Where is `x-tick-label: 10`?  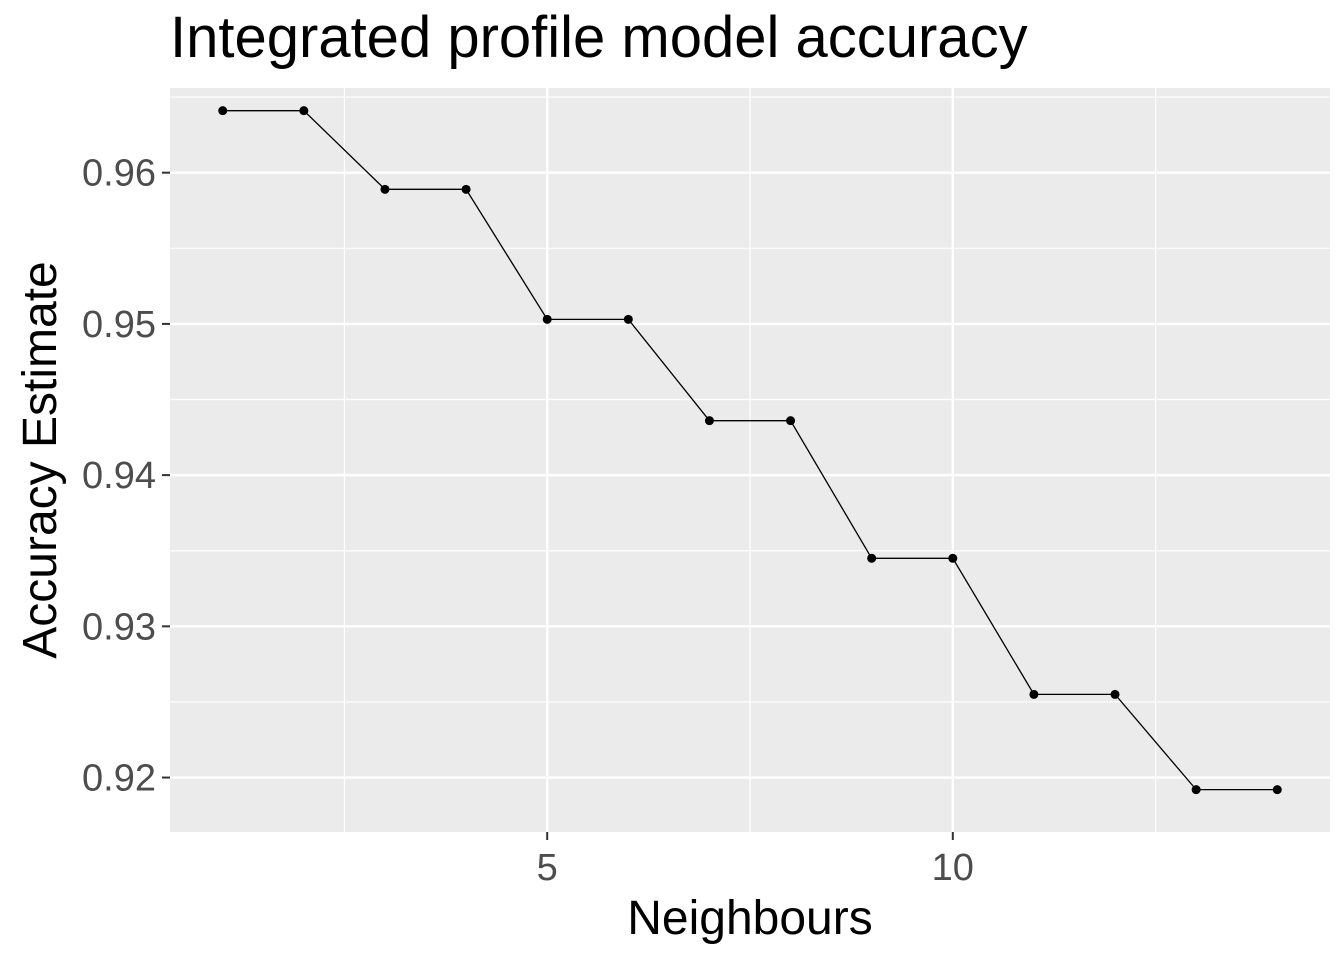
x-tick-label: 10 is located at coordinates (953, 868).